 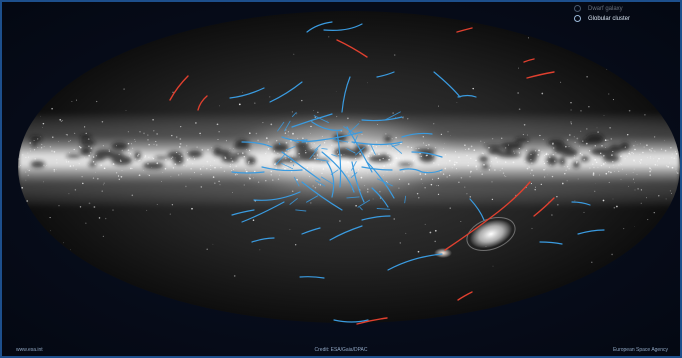 I want to click on large-magellanic-cloud, so click(x=491, y=234).